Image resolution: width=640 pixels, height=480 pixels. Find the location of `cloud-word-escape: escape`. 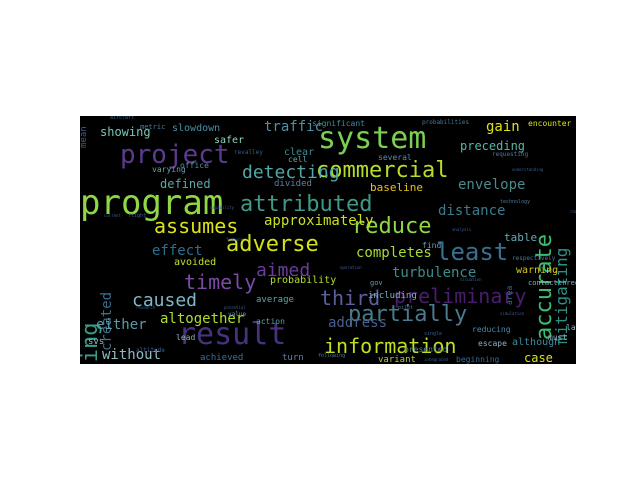

cloud-word-escape: escape is located at coordinates (492, 343).